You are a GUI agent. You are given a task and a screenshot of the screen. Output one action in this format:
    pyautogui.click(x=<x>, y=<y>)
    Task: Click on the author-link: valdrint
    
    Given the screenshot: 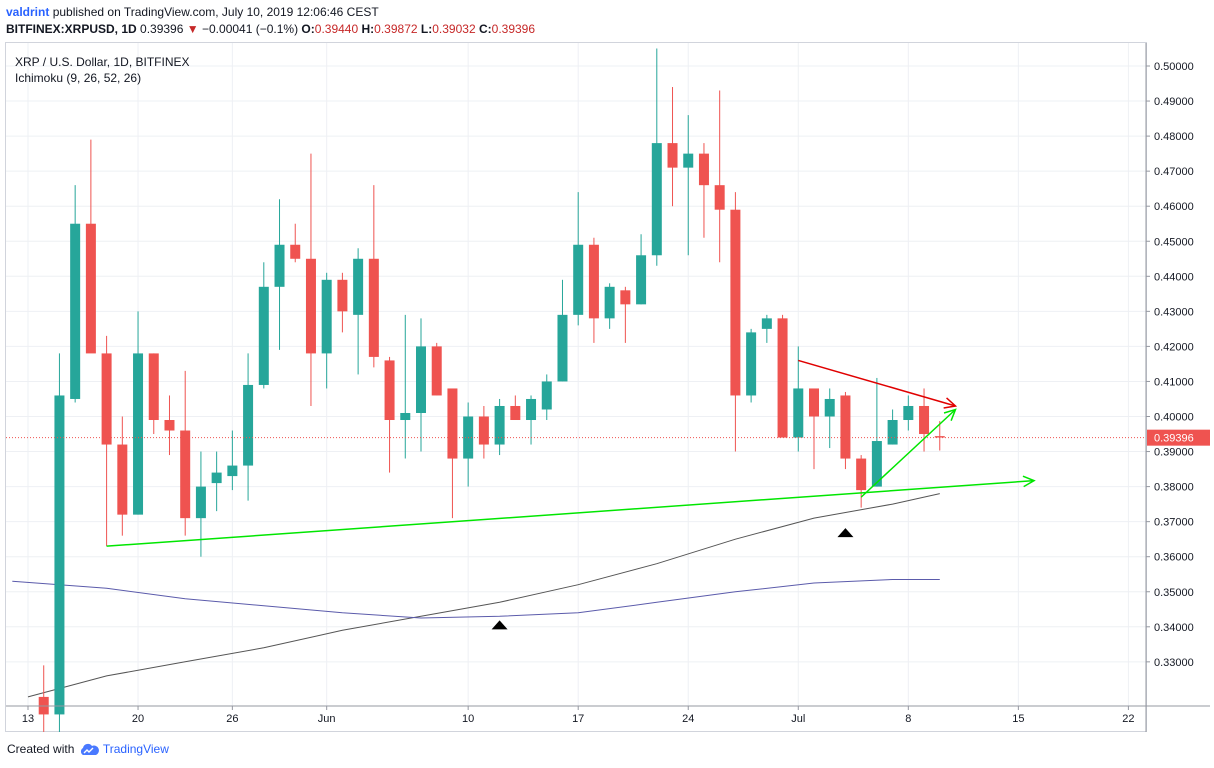 What is the action you would take?
    pyautogui.click(x=28, y=12)
    